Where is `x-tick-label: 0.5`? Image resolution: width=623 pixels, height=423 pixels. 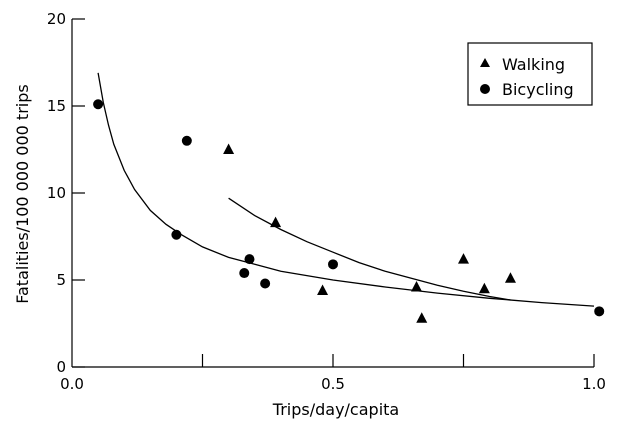 x-tick-label: 0.5 is located at coordinates (333, 384).